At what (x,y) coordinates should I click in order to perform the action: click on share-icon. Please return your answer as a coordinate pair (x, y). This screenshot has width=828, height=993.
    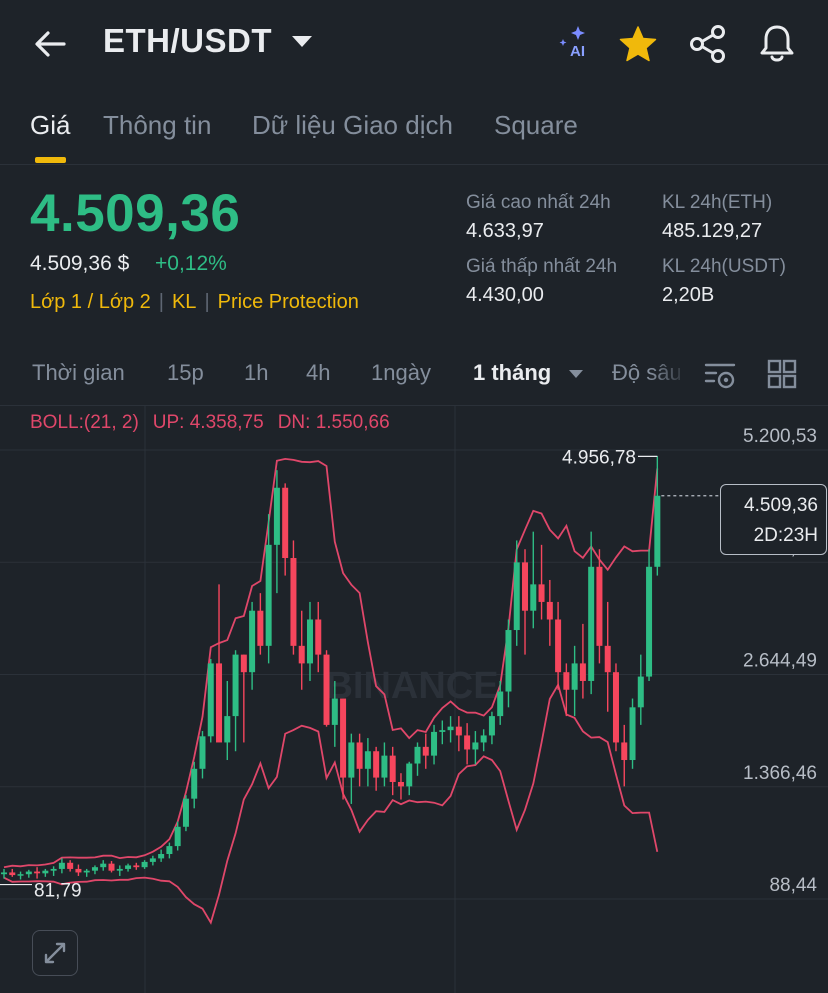
    Looking at the image, I should click on (708, 44).